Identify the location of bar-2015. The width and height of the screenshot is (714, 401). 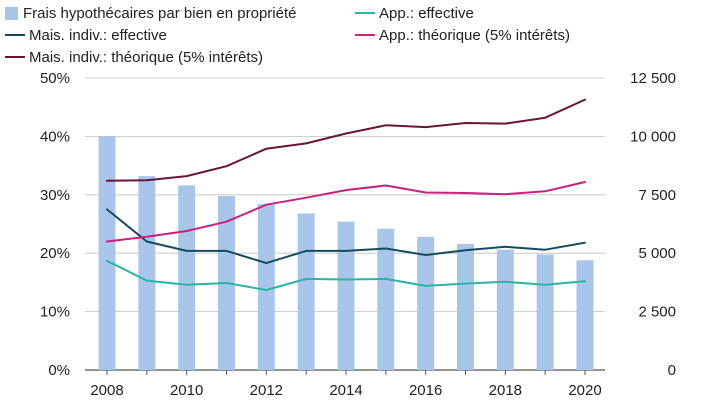
(386, 299).